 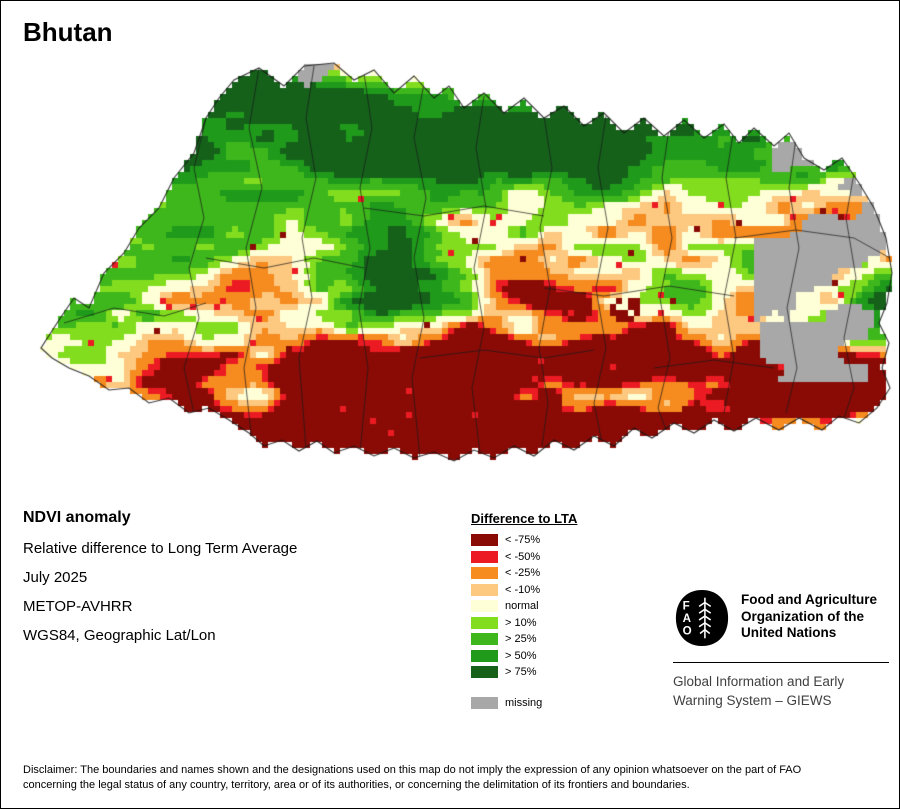 What do you see at coordinates (702, 618) in the screenshot?
I see `fao-logo-icon: F A O` at bounding box center [702, 618].